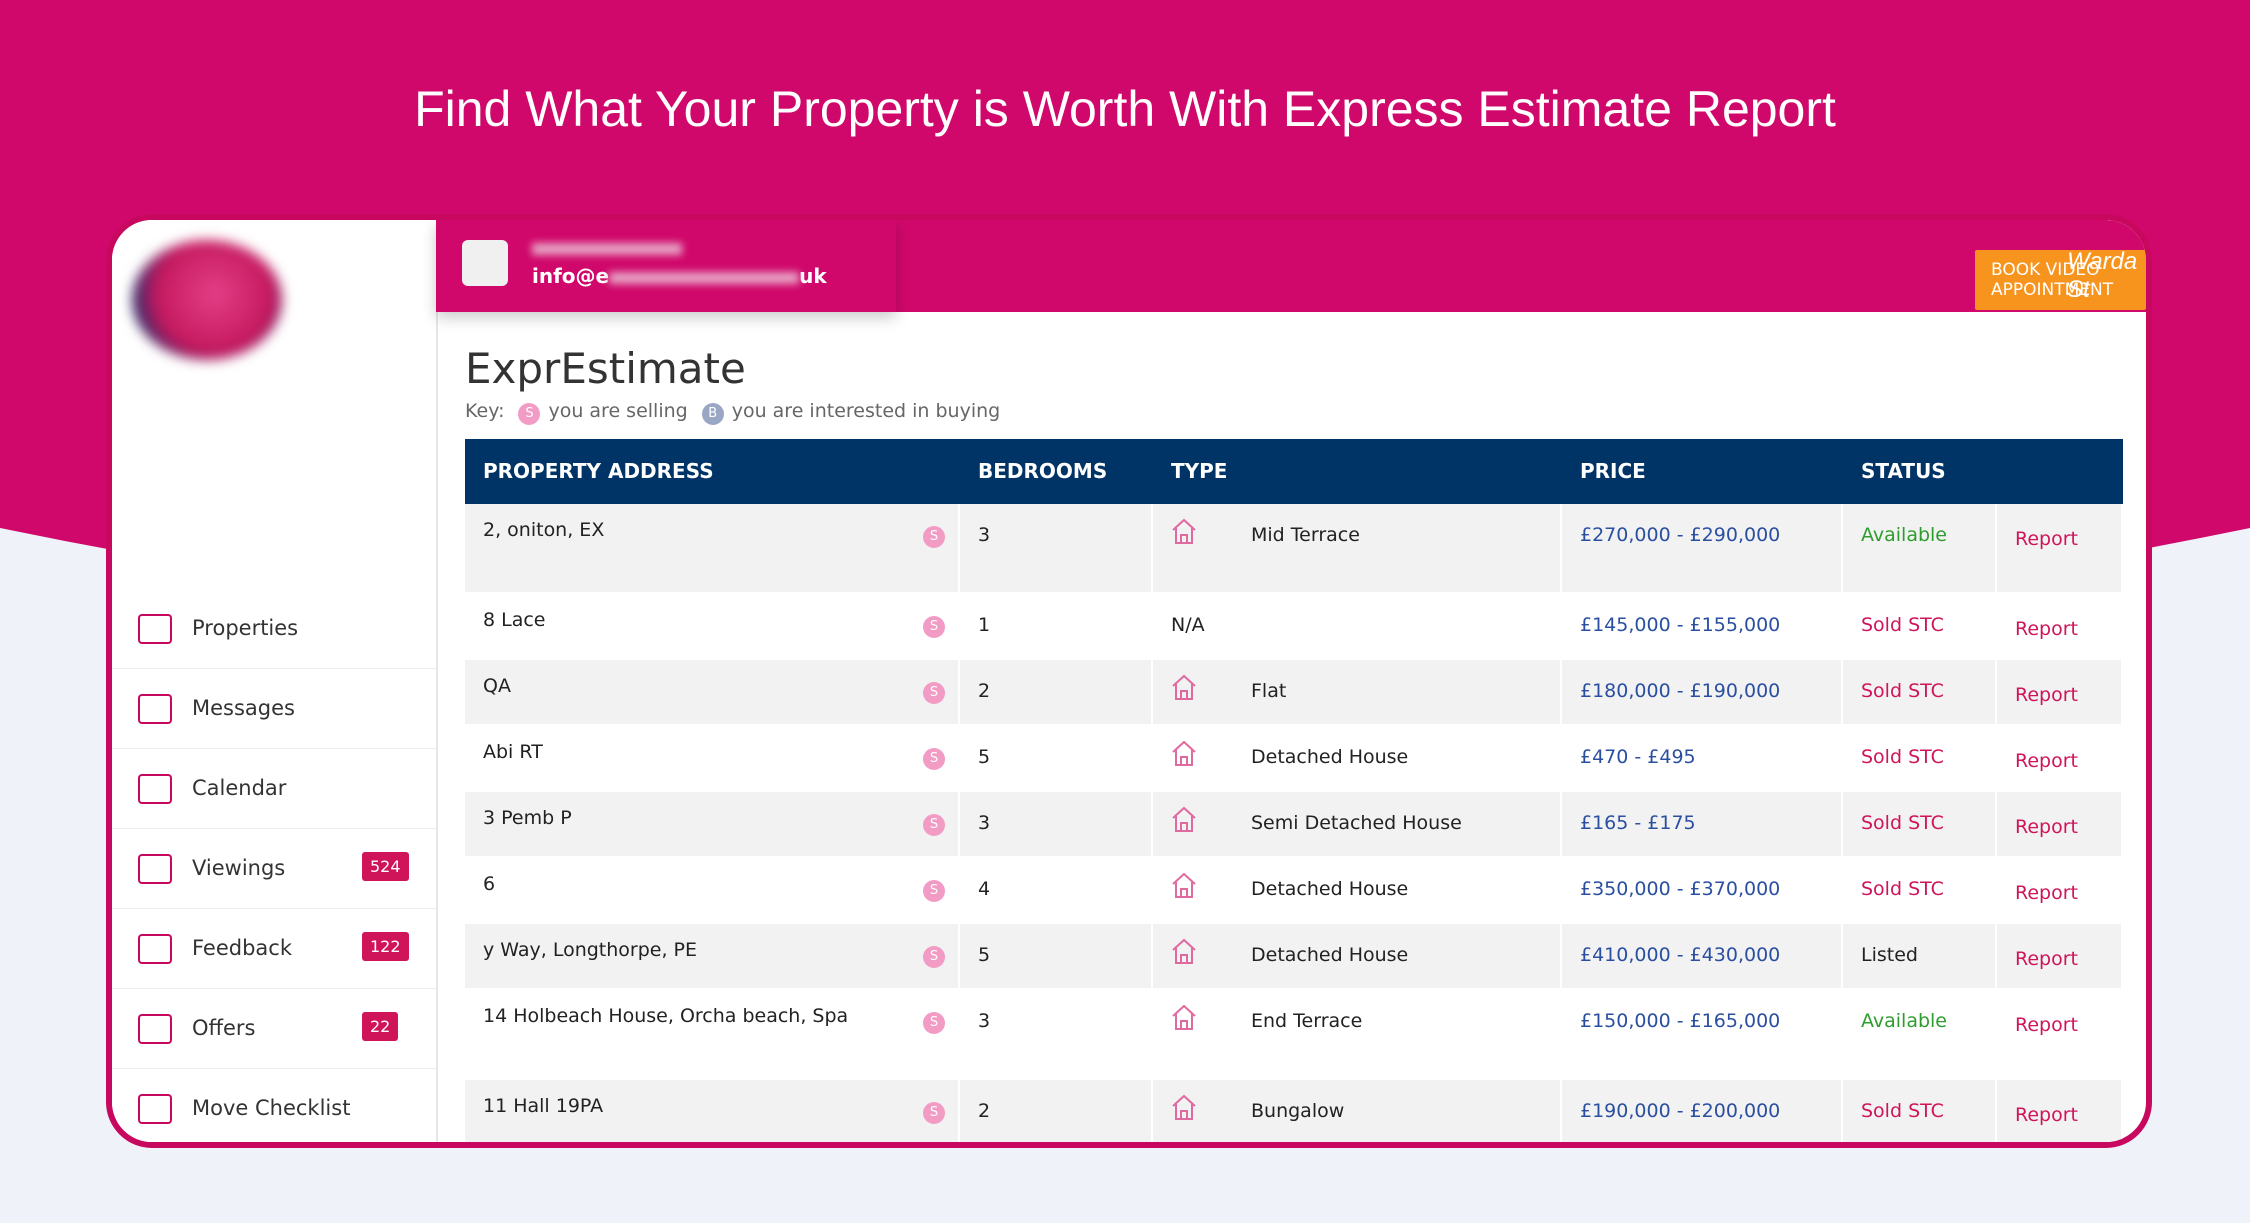 The height and width of the screenshot is (1223, 2250). I want to click on address-cell: Abi RT S, so click(712, 759).